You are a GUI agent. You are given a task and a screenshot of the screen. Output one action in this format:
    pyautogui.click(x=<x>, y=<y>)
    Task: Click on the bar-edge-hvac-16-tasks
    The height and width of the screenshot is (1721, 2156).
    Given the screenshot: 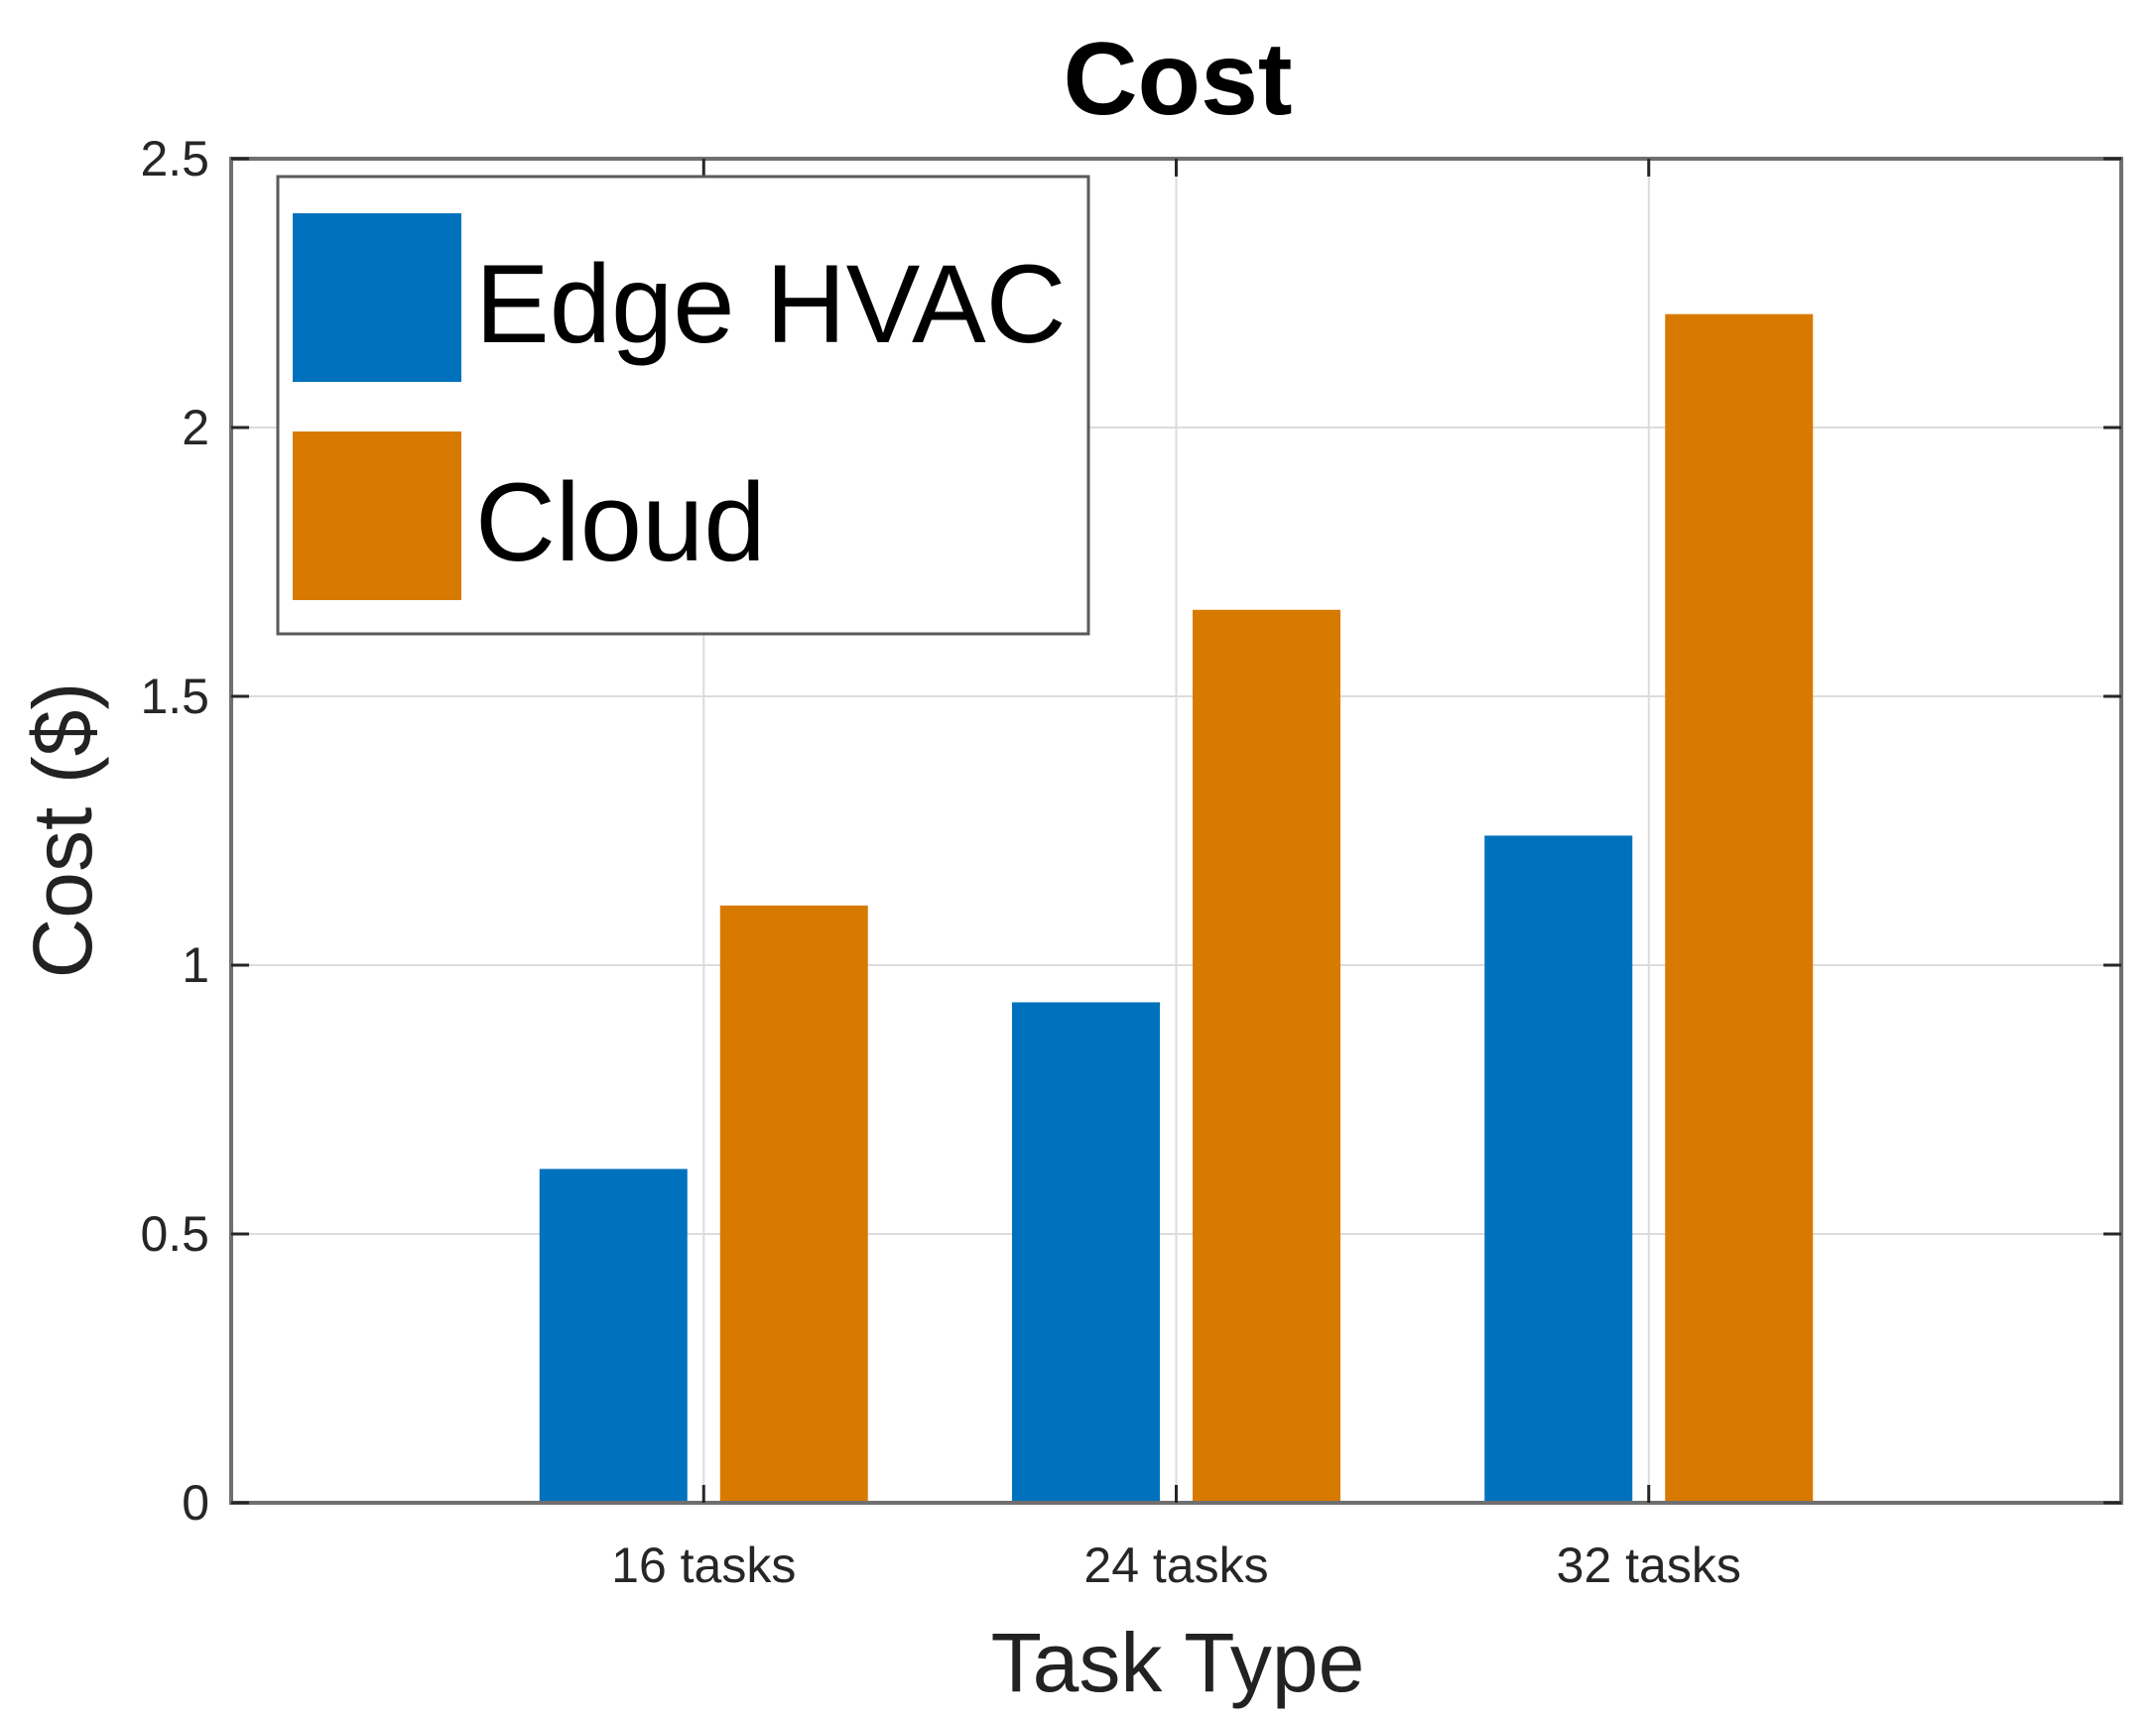 What is the action you would take?
    pyautogui.click(x=613, y=1336)
    